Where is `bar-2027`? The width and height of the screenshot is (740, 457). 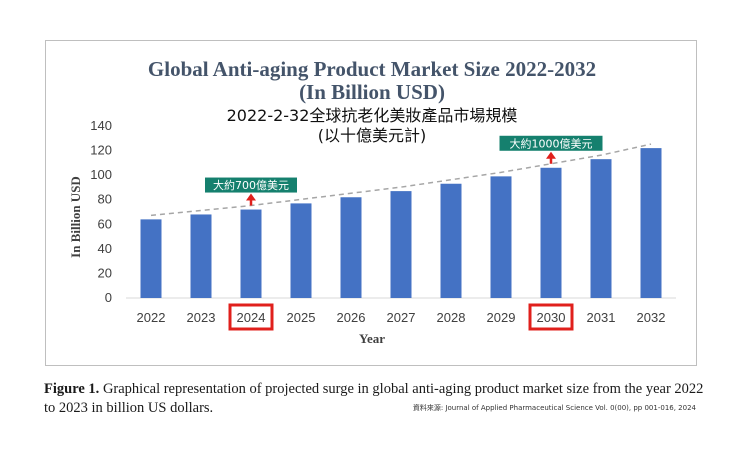 bar-2027 is located at coordinates (401, 244).